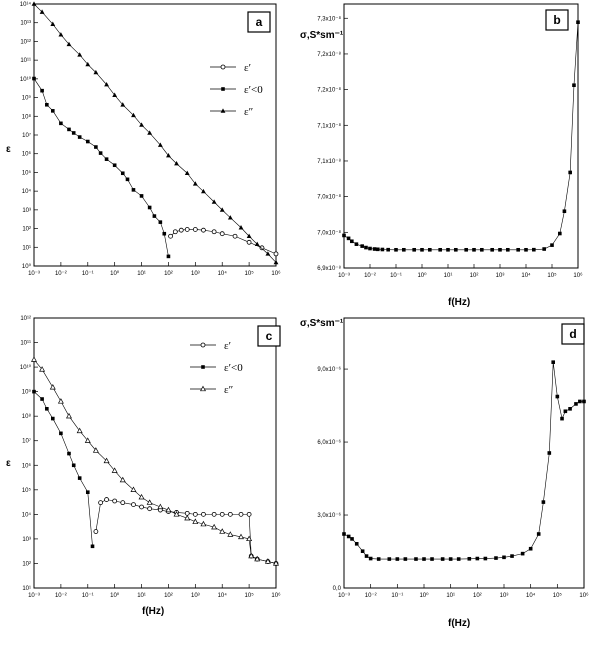 This screenshot has height=648, width=597. Describe the element at coordinates (259, 22) in the screenshot. I see `panel-a-label-box: a` at that location.